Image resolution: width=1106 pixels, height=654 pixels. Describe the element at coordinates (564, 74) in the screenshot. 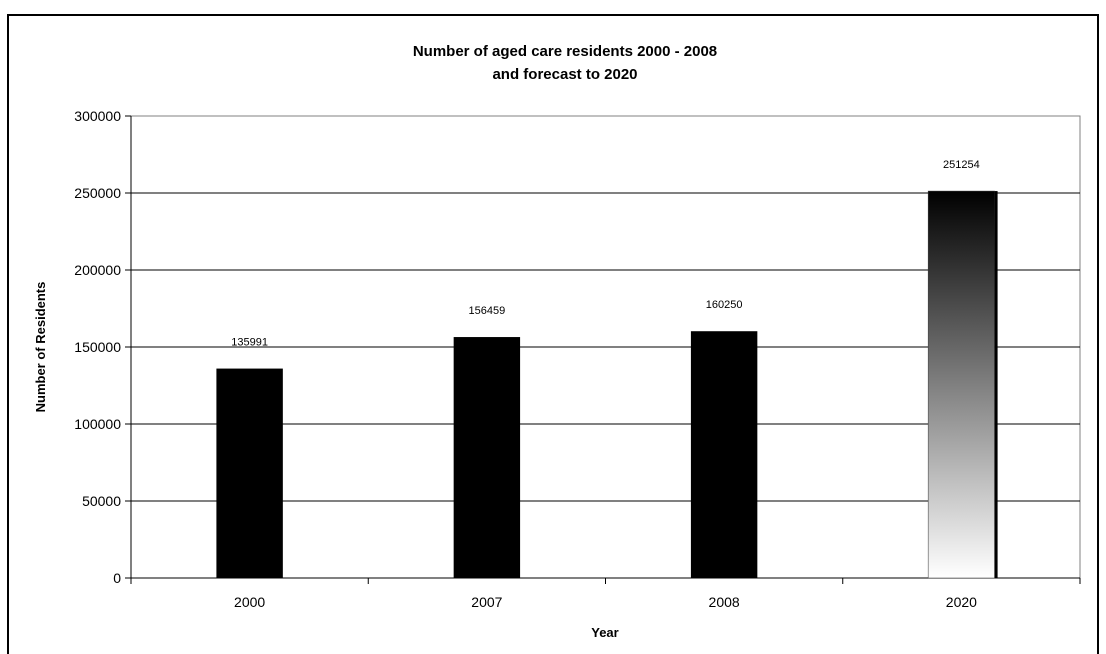

I see `chart-subtitle: and forecast to 2020` at that location.